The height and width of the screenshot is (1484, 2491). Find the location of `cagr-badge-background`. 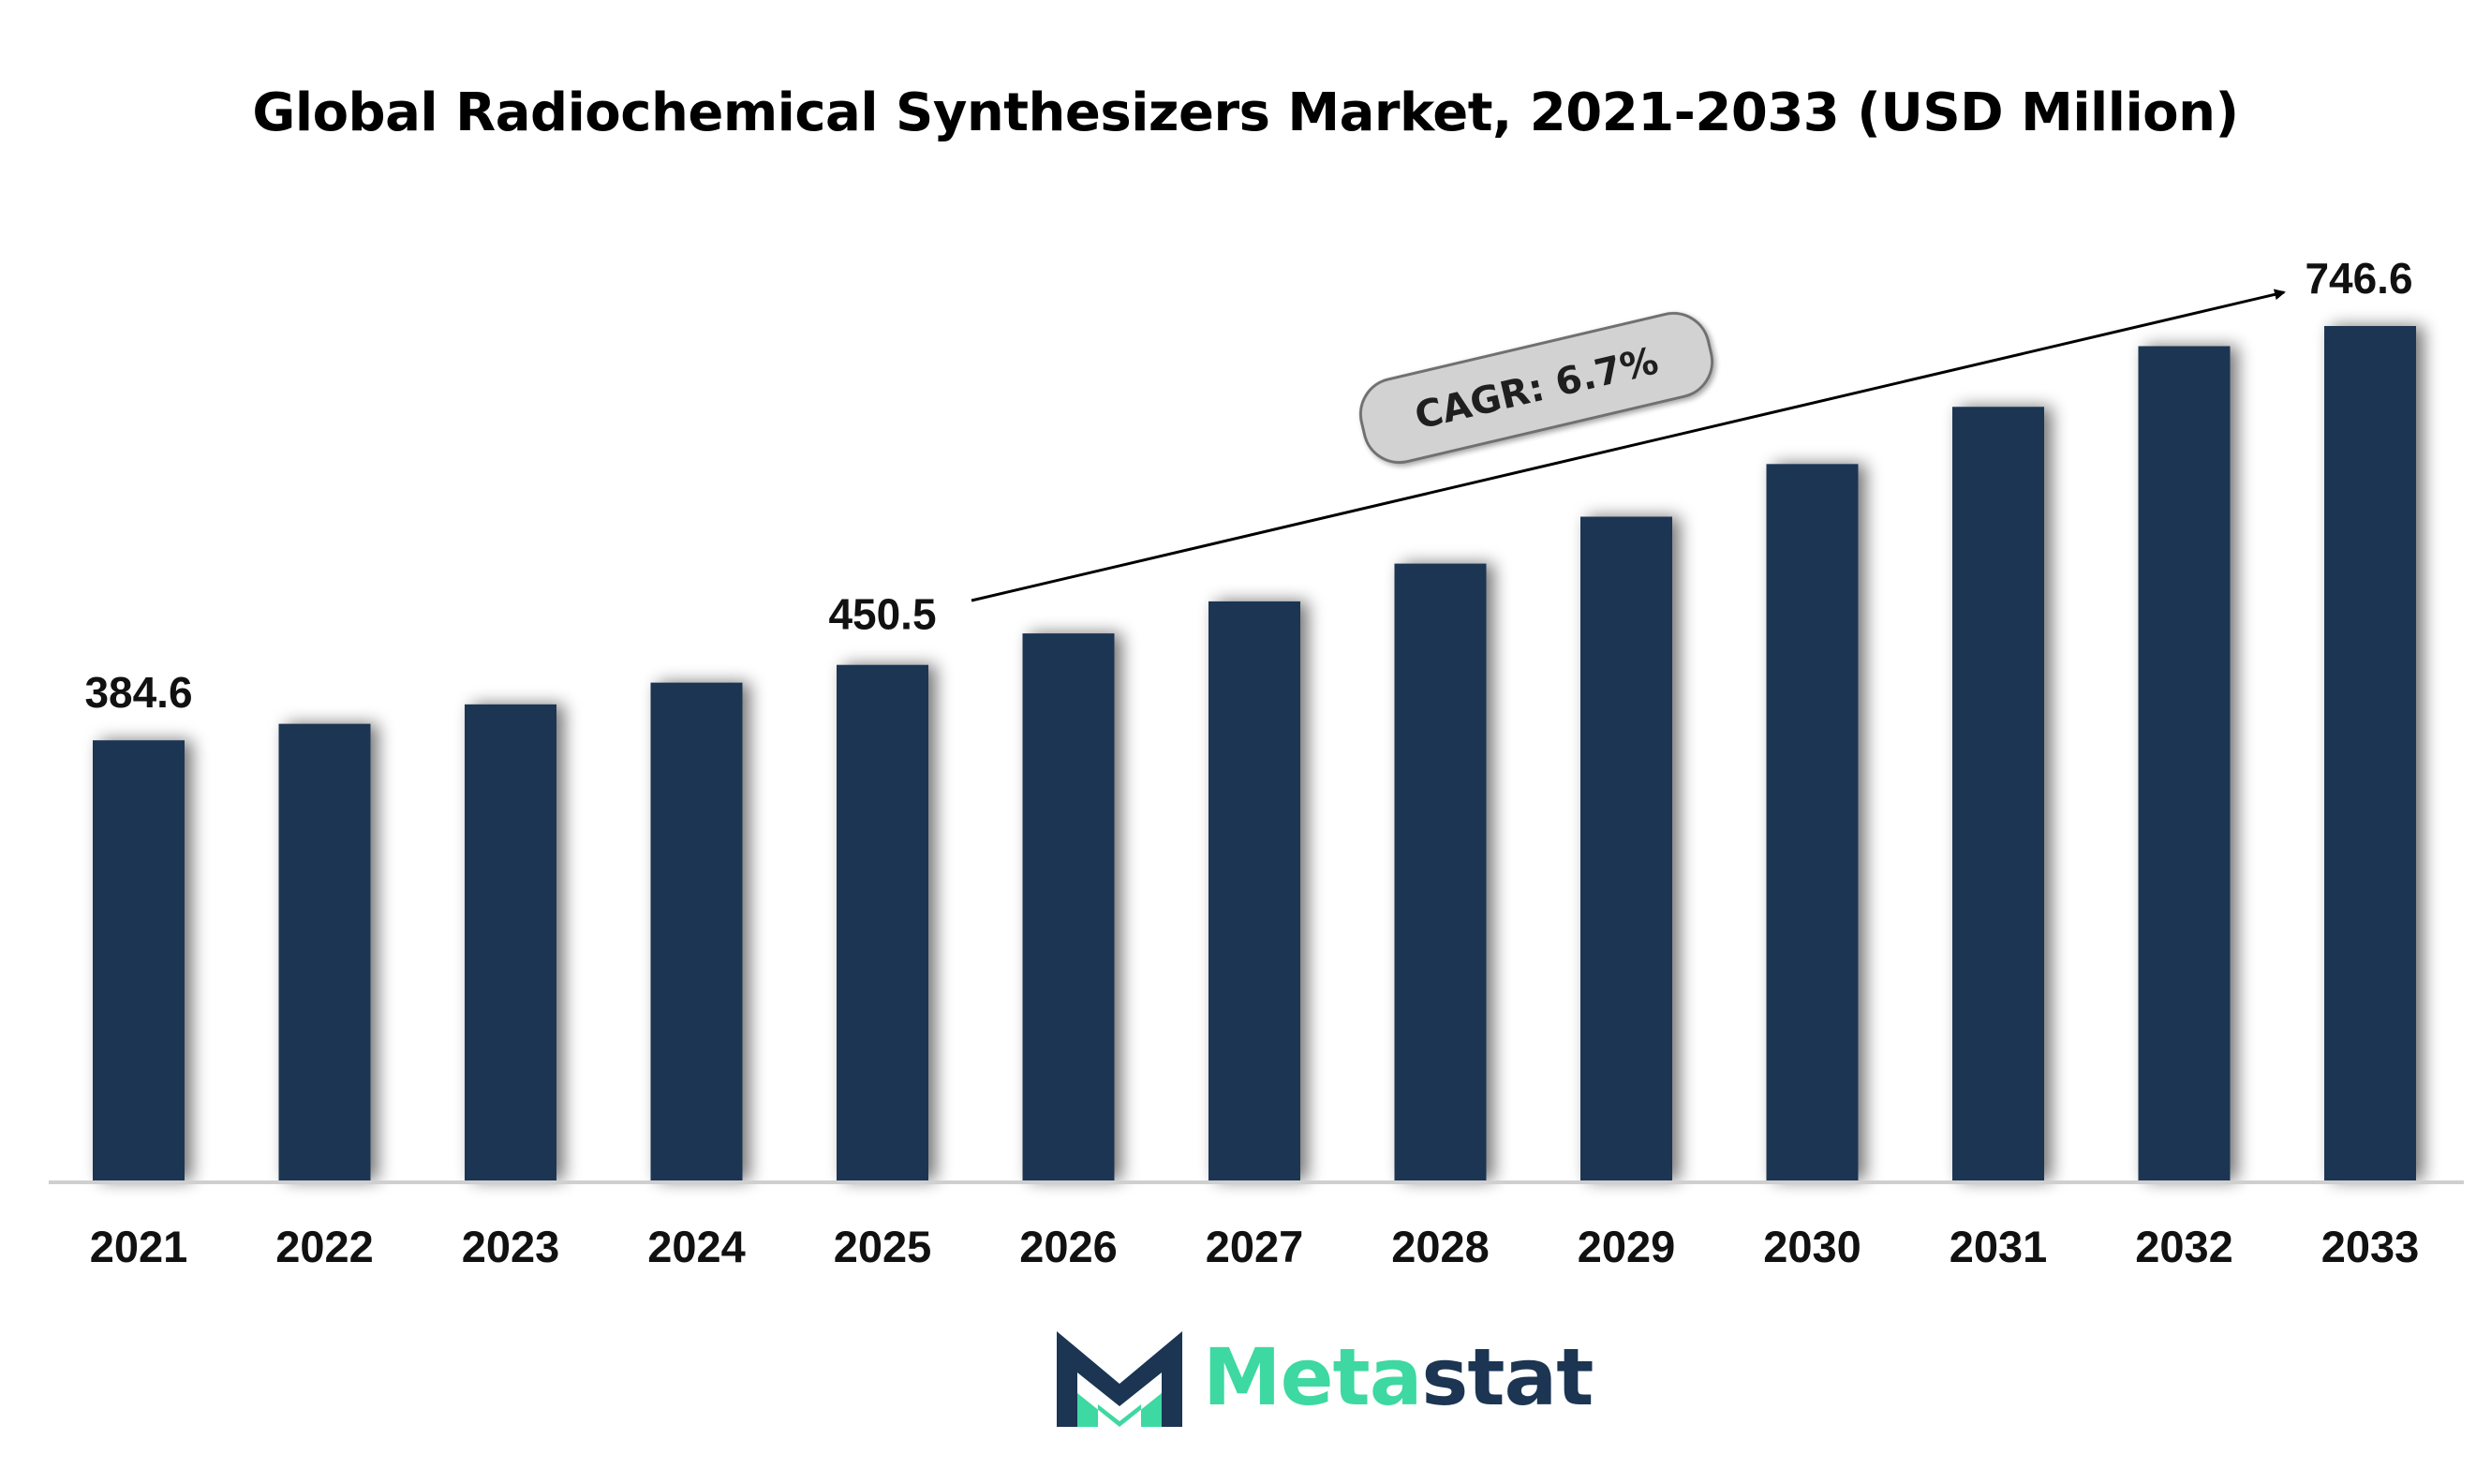

cagr-badge-background is located at coordinates (1536, 388).